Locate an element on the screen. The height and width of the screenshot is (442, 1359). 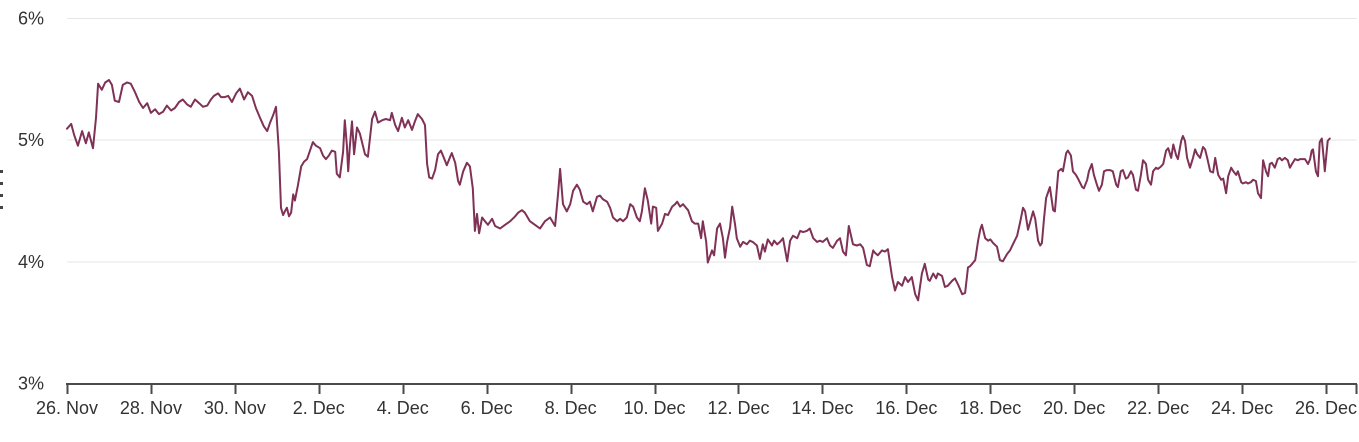
y-tick-label: 6% is located at coordinates (31, 19).